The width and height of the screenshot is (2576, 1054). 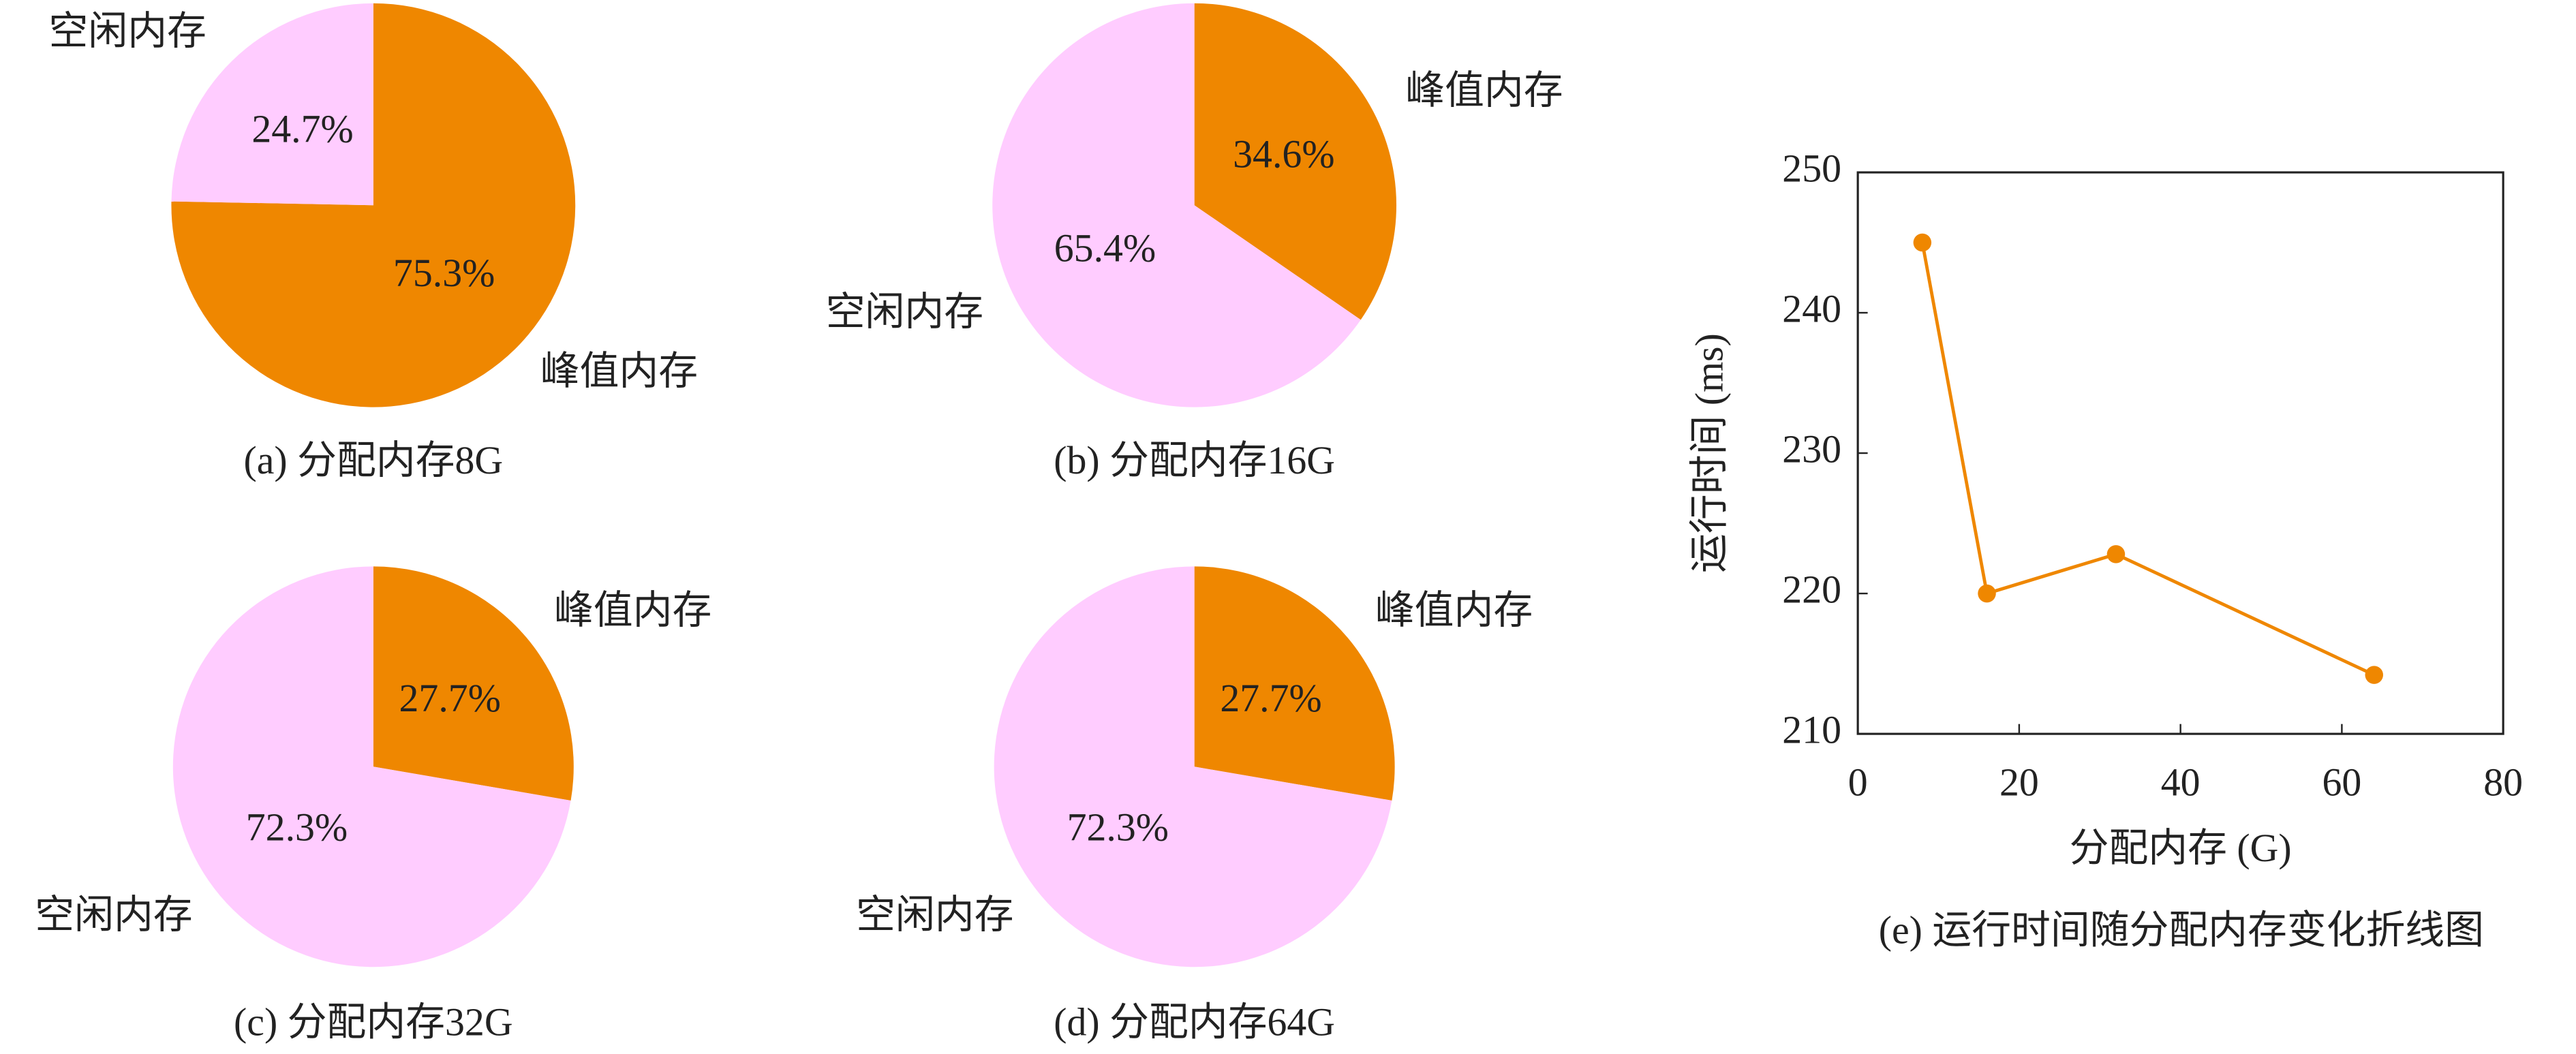 I want to click on value-label: 75.3%, so click(x=444, y=273).